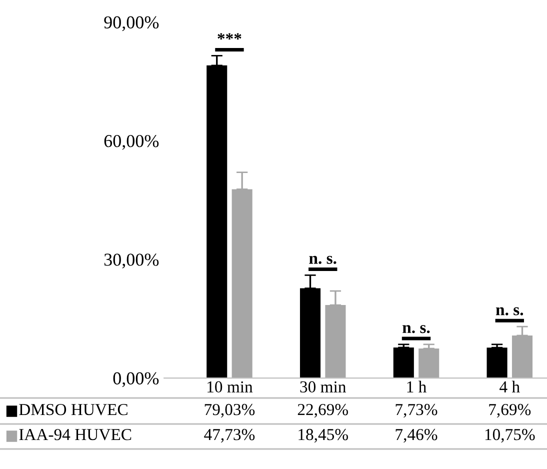 This screenshot has width=547, height=469. What do you see at coordinates (417, 411) in the screenshot?
I see `data-label: 7,73%` at bounding box center [417, 411].